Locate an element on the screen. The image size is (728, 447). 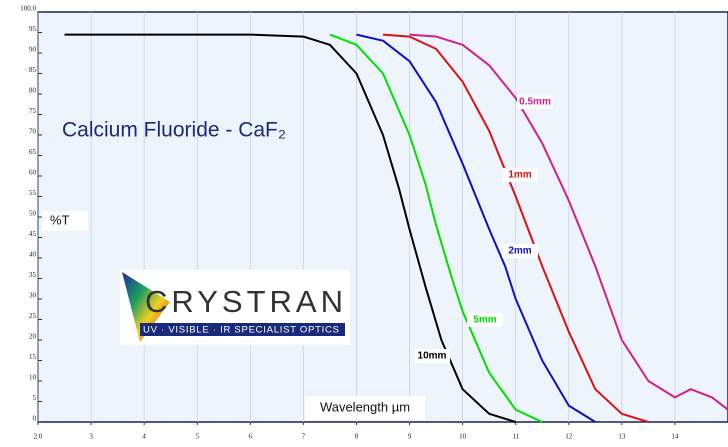
y-tick-label: 85 is located at coordinates (33, 70).